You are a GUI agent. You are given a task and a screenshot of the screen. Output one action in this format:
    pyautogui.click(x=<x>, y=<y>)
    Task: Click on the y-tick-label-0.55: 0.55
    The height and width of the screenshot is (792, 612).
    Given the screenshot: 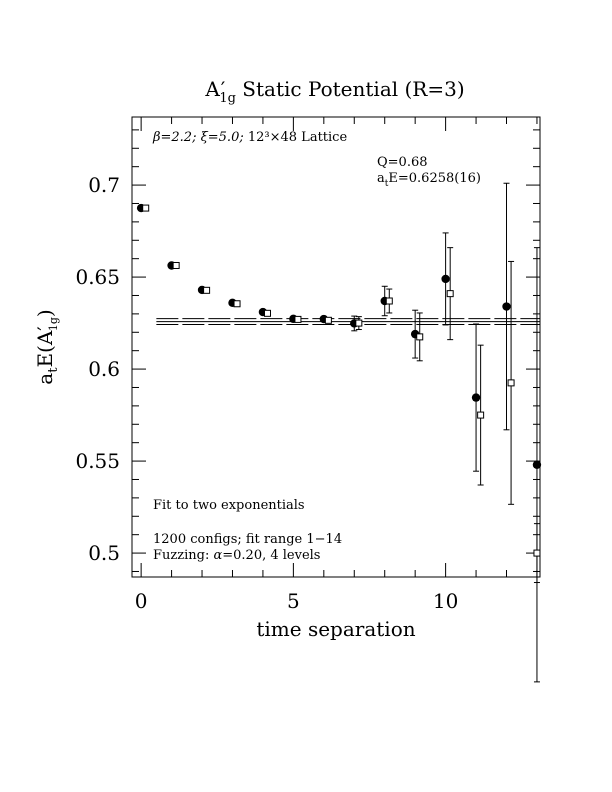 What is the action you would take?
    pyautogui.click(x=97, y=461)
    